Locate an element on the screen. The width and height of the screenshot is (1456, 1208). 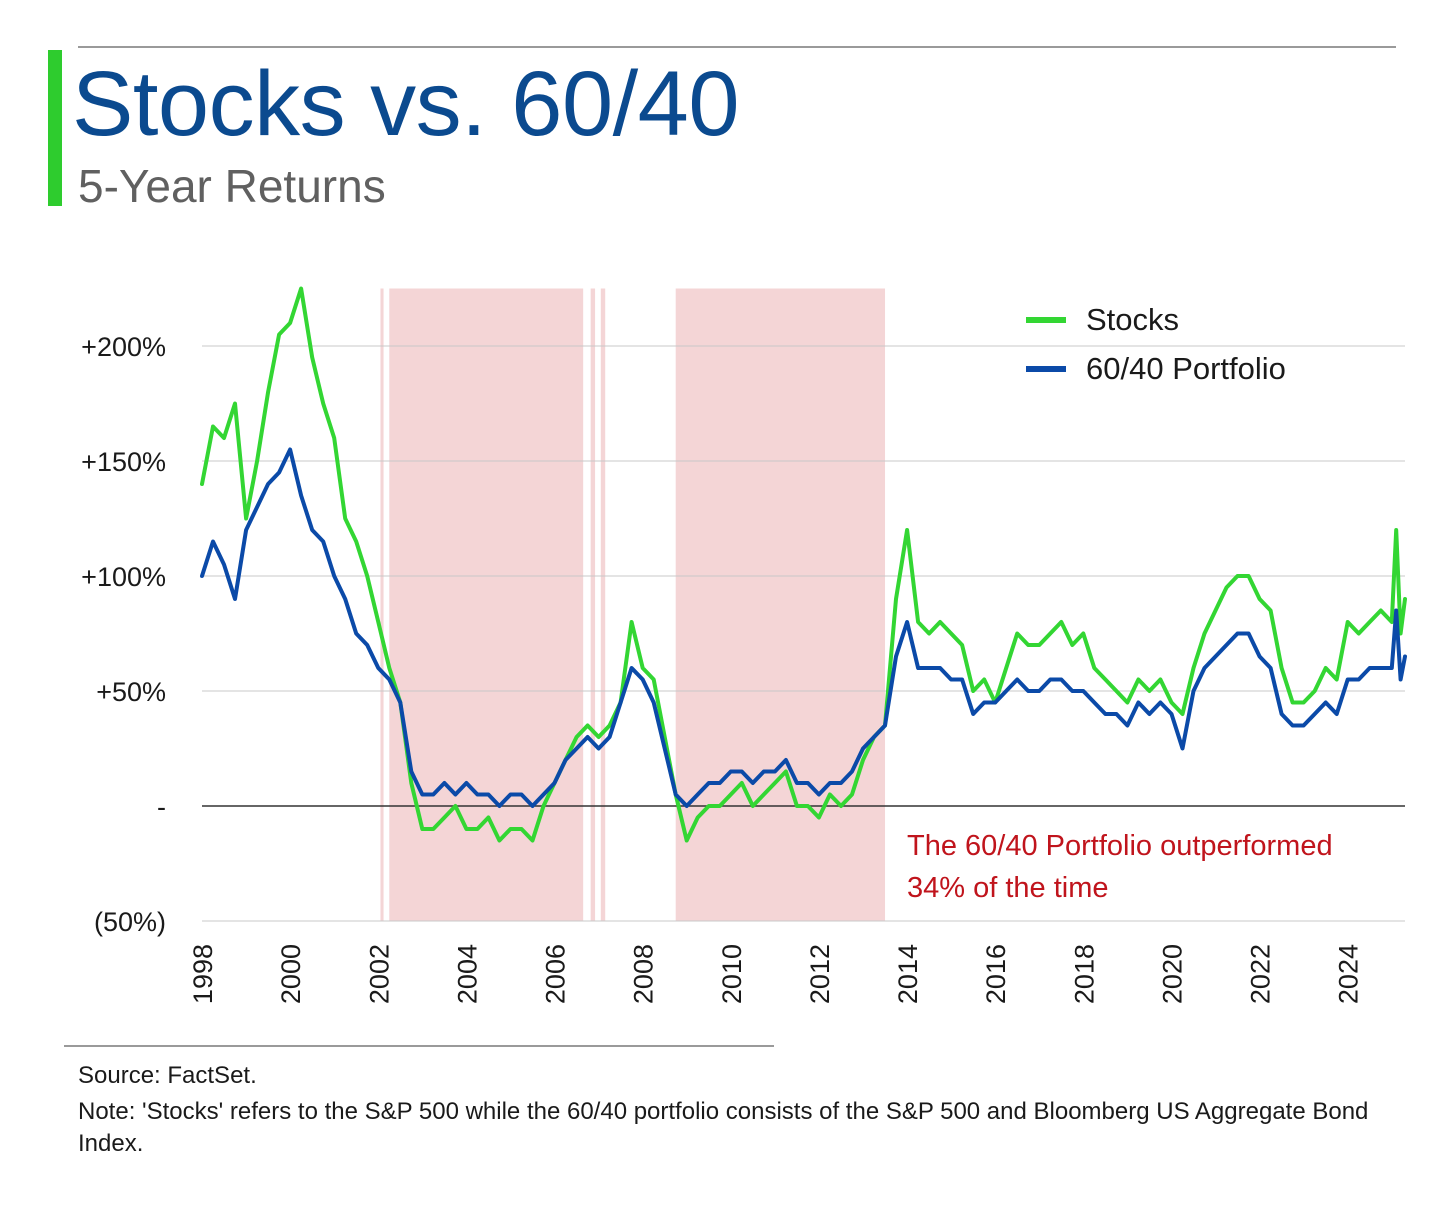
top-rule is located at coordinates (737, 47).